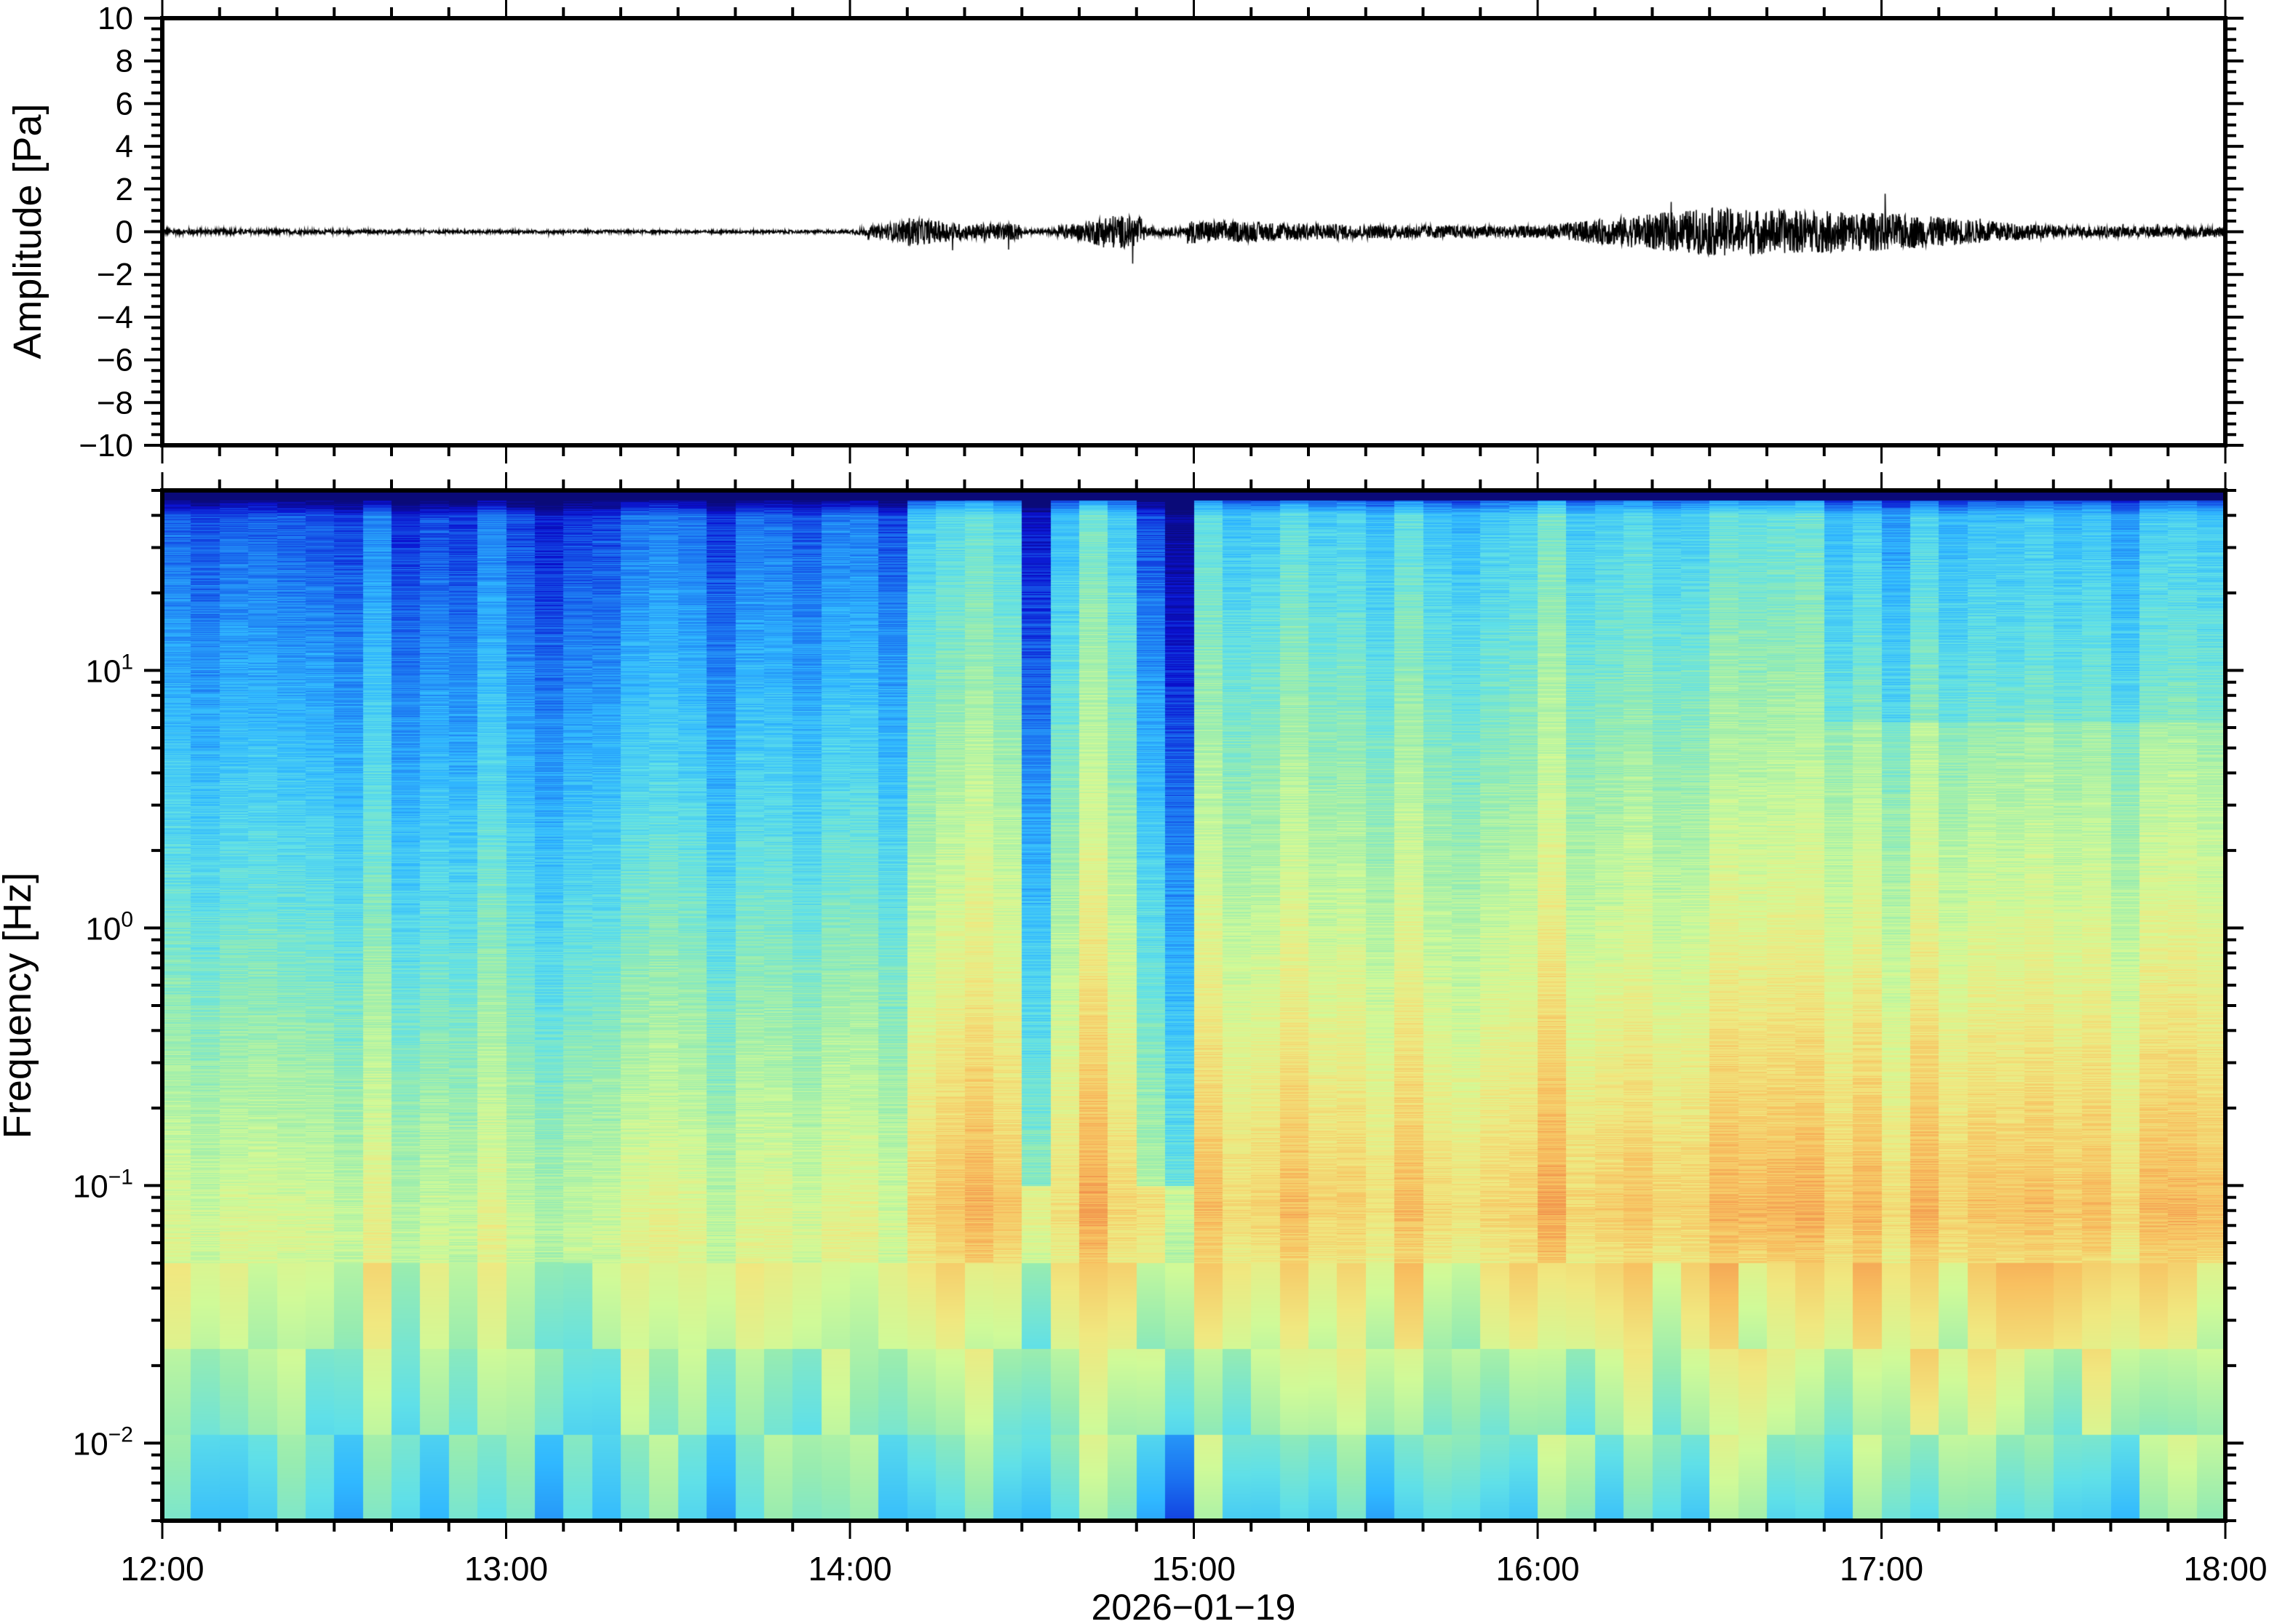  What do you see at coordinates (1194, 1569) in the screenshot?
I see `x-tick-label: 15:00` at bounding box center [1194, 1569].